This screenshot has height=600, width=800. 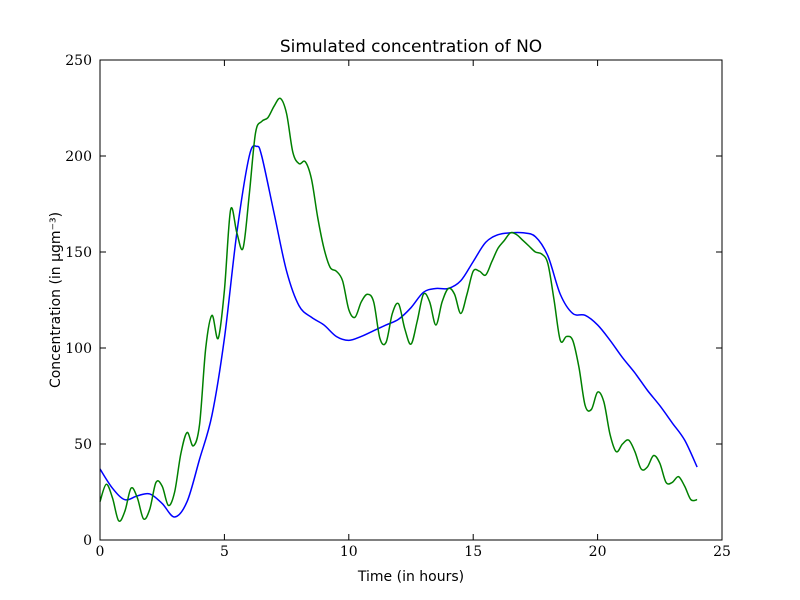 I want to click on chart-title: Simulated concentration of NO, so click(x=411, y=47).